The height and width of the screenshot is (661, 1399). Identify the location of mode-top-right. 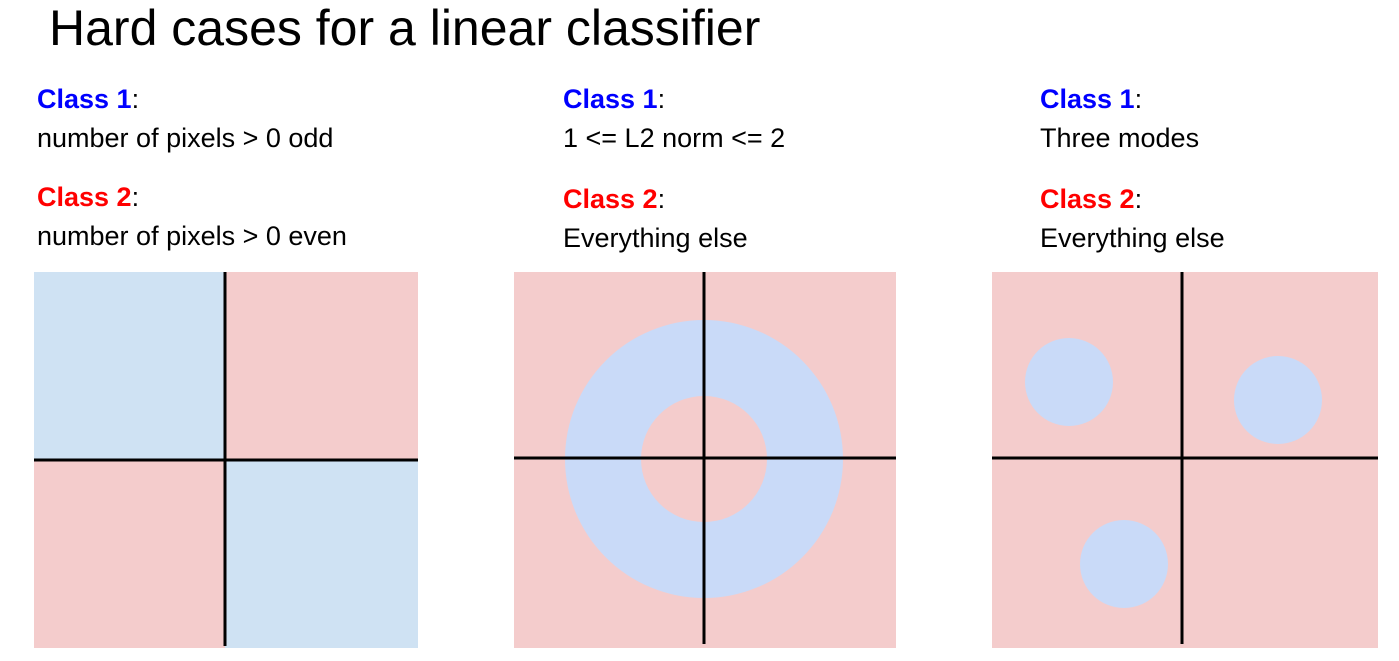
(1278, 400).